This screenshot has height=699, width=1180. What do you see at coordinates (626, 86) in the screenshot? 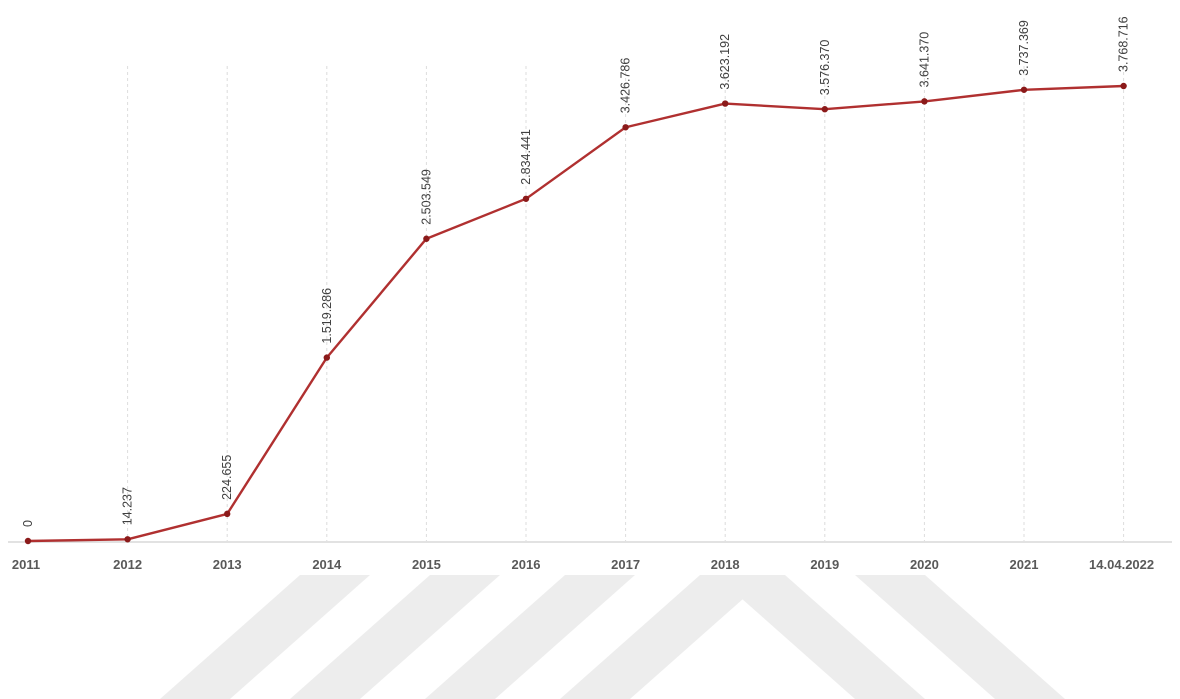
I see `data-label: 3.426.786` at bounding box center [626, 86].